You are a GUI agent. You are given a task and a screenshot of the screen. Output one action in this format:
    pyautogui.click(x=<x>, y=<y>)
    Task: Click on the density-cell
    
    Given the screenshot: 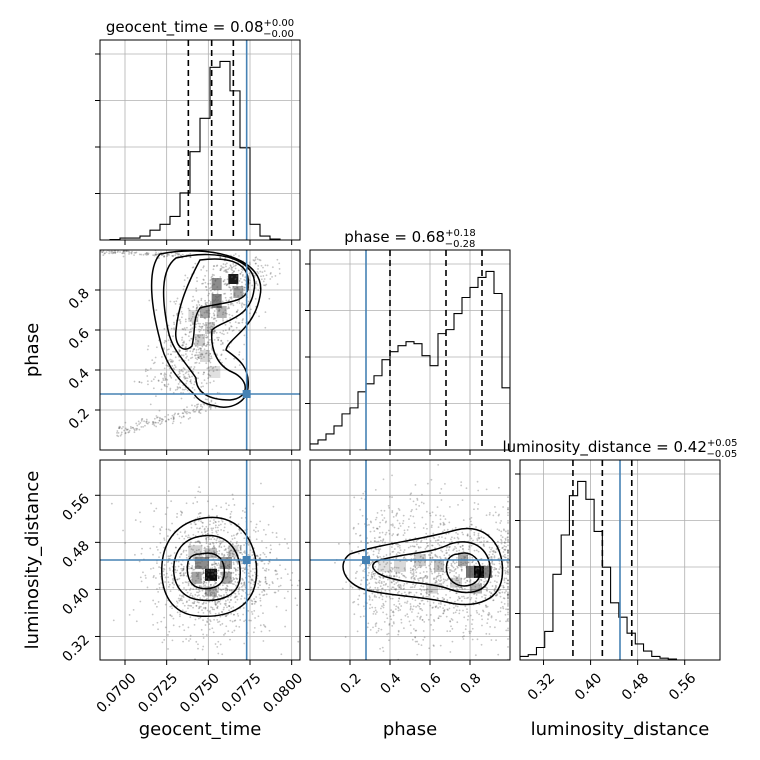 What is the action you would take?
    pyautogui.click(x=205, y=312)
    